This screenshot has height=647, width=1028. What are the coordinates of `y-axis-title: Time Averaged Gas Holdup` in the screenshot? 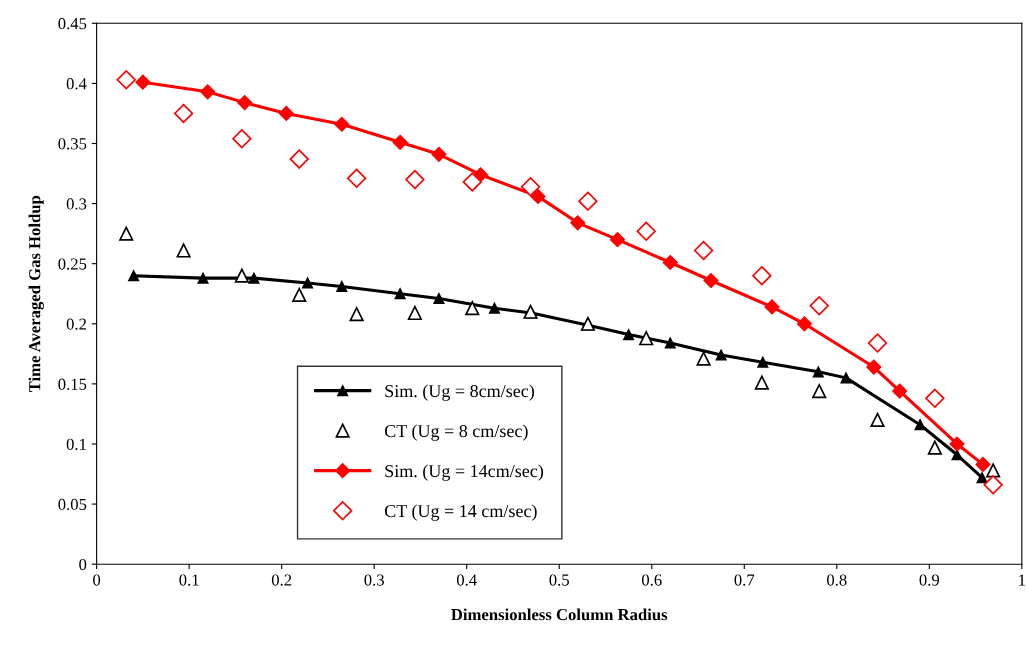 It's located at (36, 294).